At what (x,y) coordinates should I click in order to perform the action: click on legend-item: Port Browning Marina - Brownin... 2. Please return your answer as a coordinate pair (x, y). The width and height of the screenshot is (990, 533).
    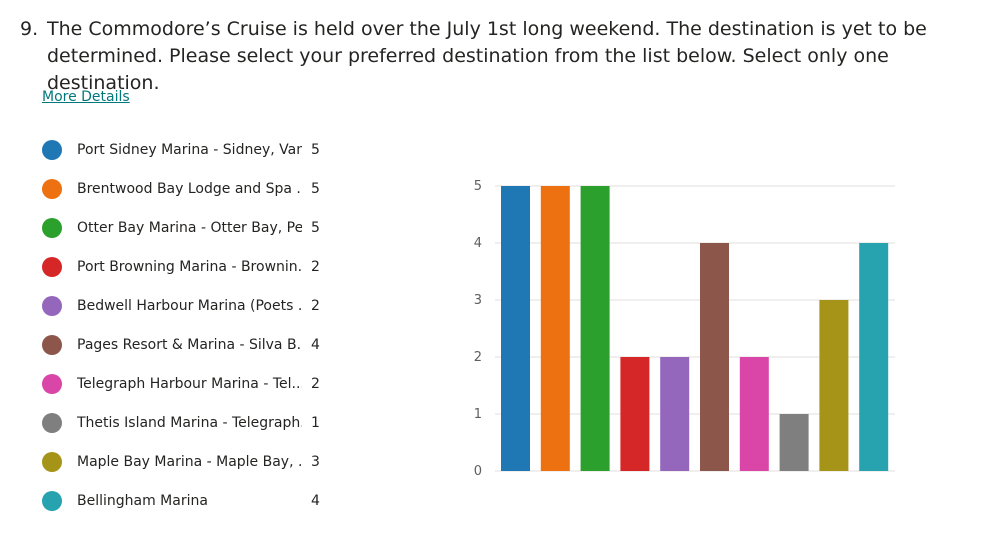
    Looking at the image, I should click on (192, 266).